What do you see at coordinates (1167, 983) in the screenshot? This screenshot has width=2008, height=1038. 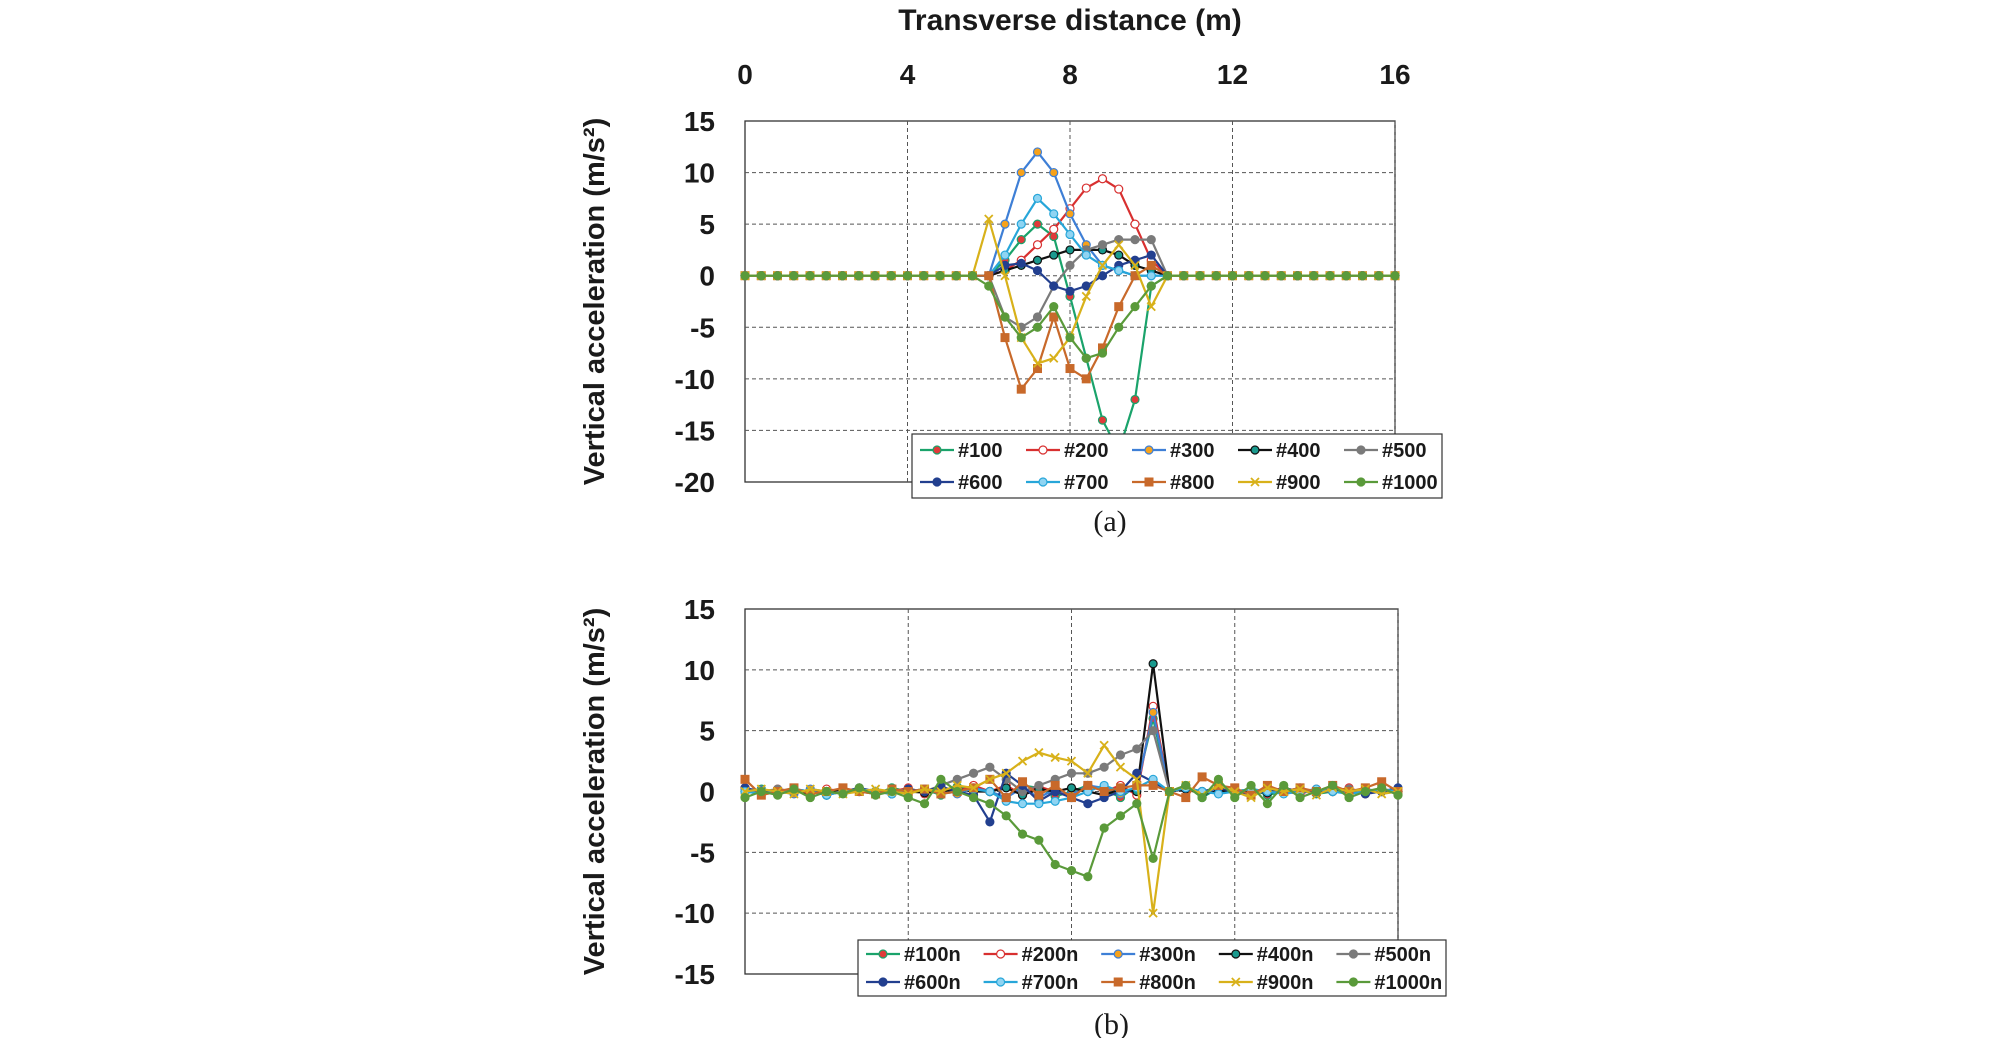 I see `legend-label: #800n` at bounding box center [1167, 983].